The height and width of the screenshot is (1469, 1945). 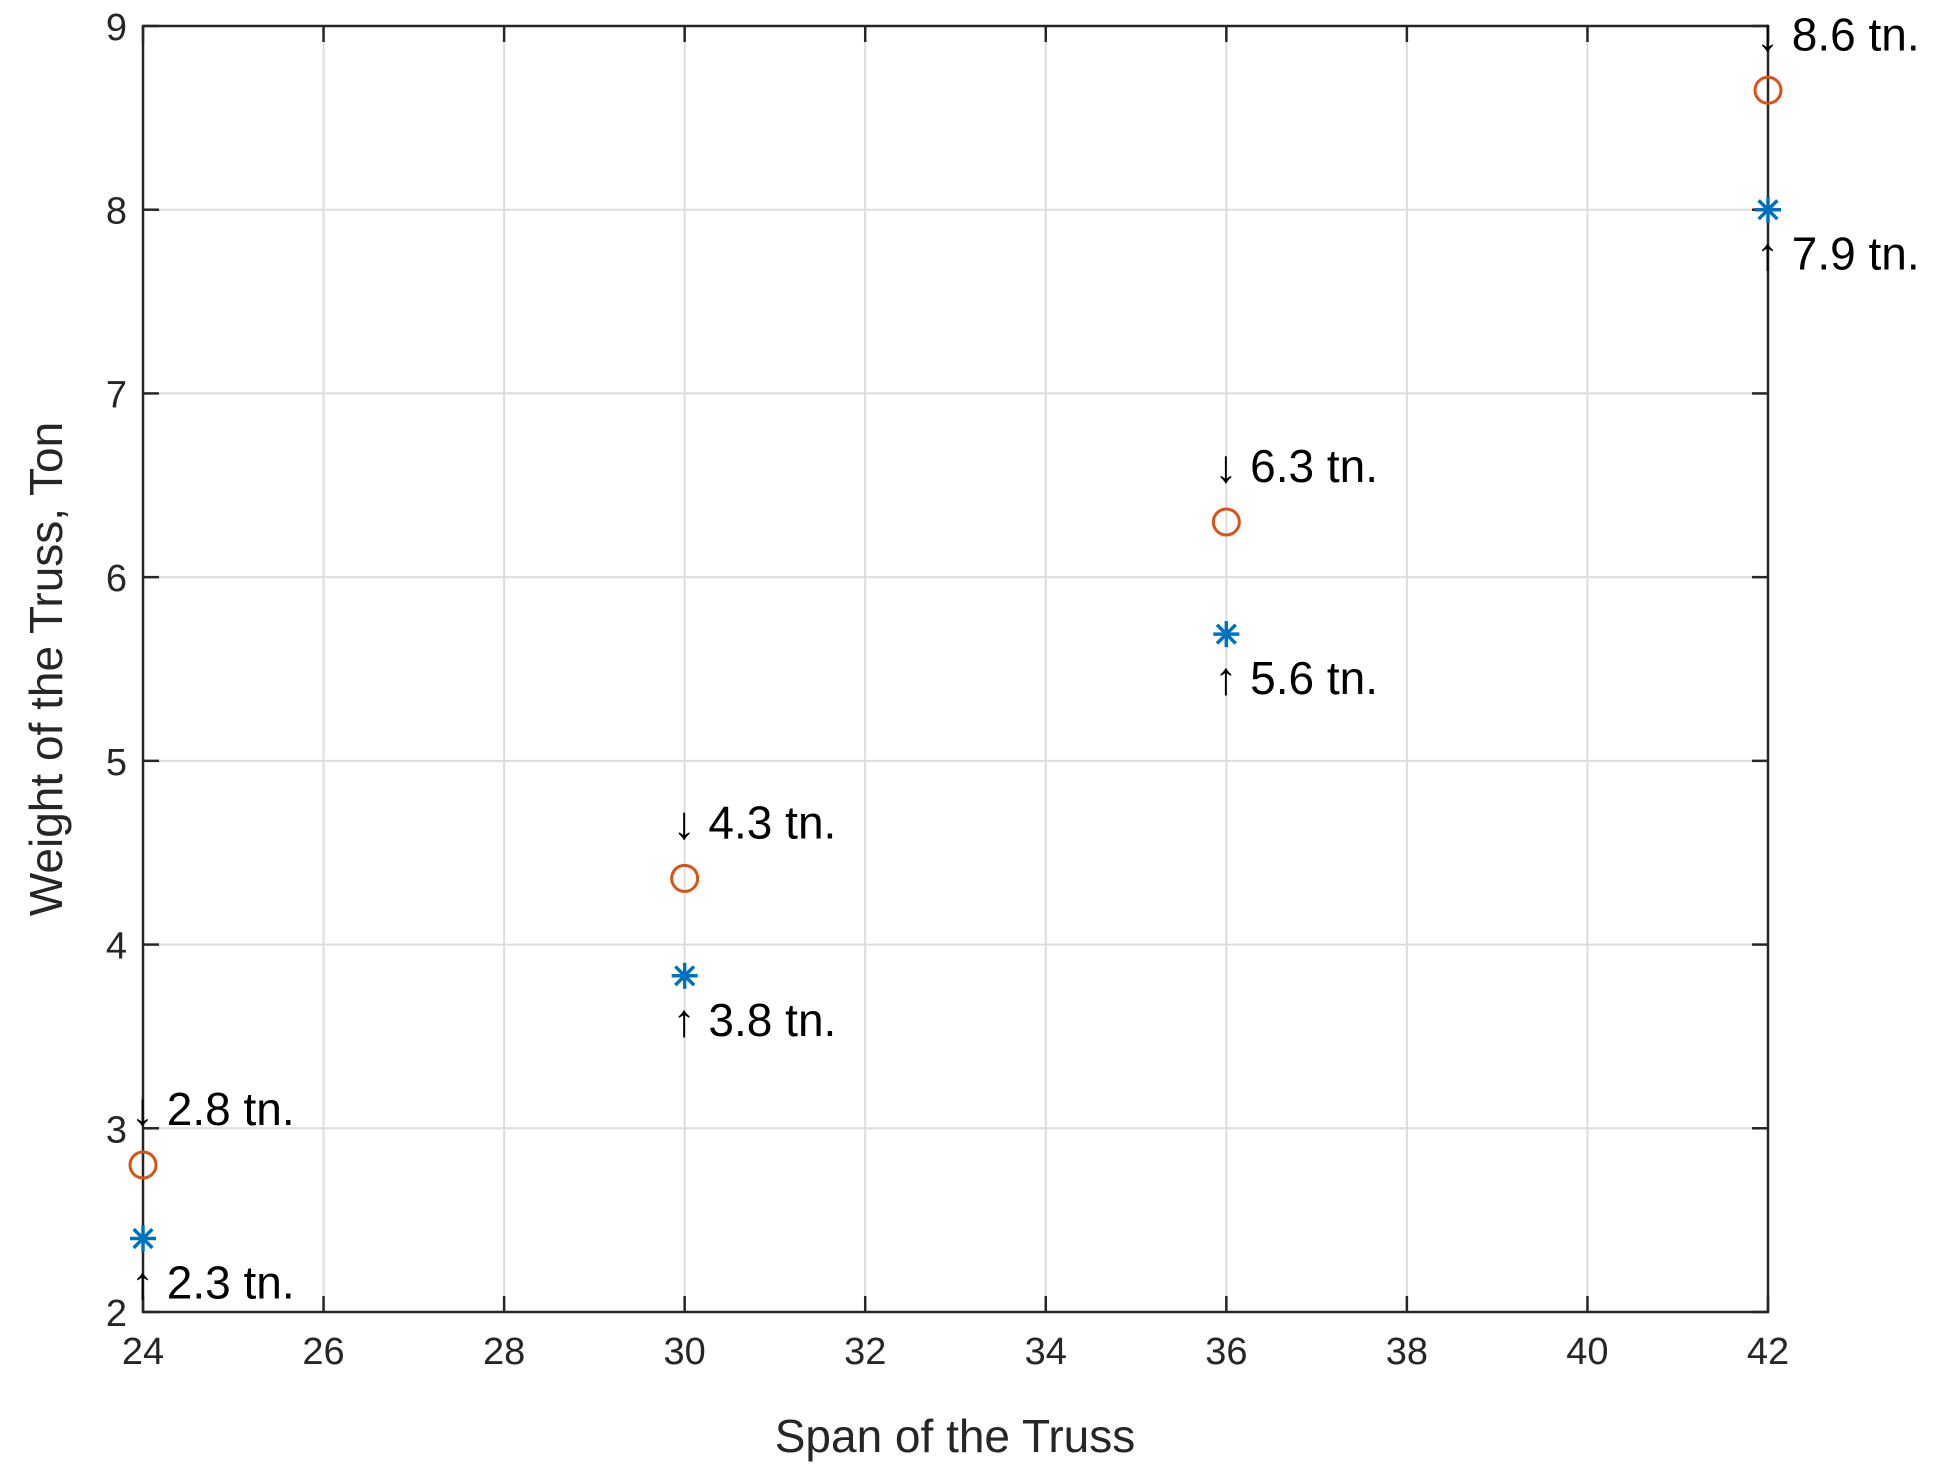 What do you see at coordinates (1838, 254) in the screenshot?
I see `data-annotation: ↑ 7.9 tn.` at bounding box center [1838, 254].